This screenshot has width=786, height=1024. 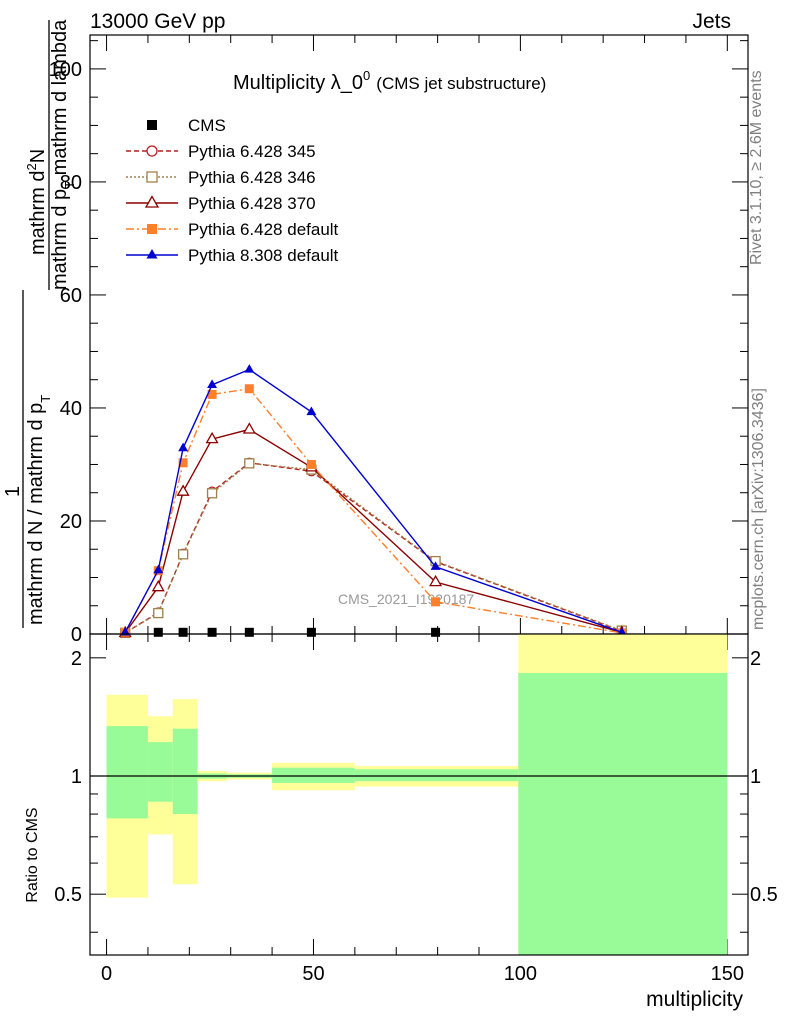 What do you see at coordinates (755, 659) in the screenshot?
I see `ratio-y-tick-label-right: 2` at bounding box center [755, 659].